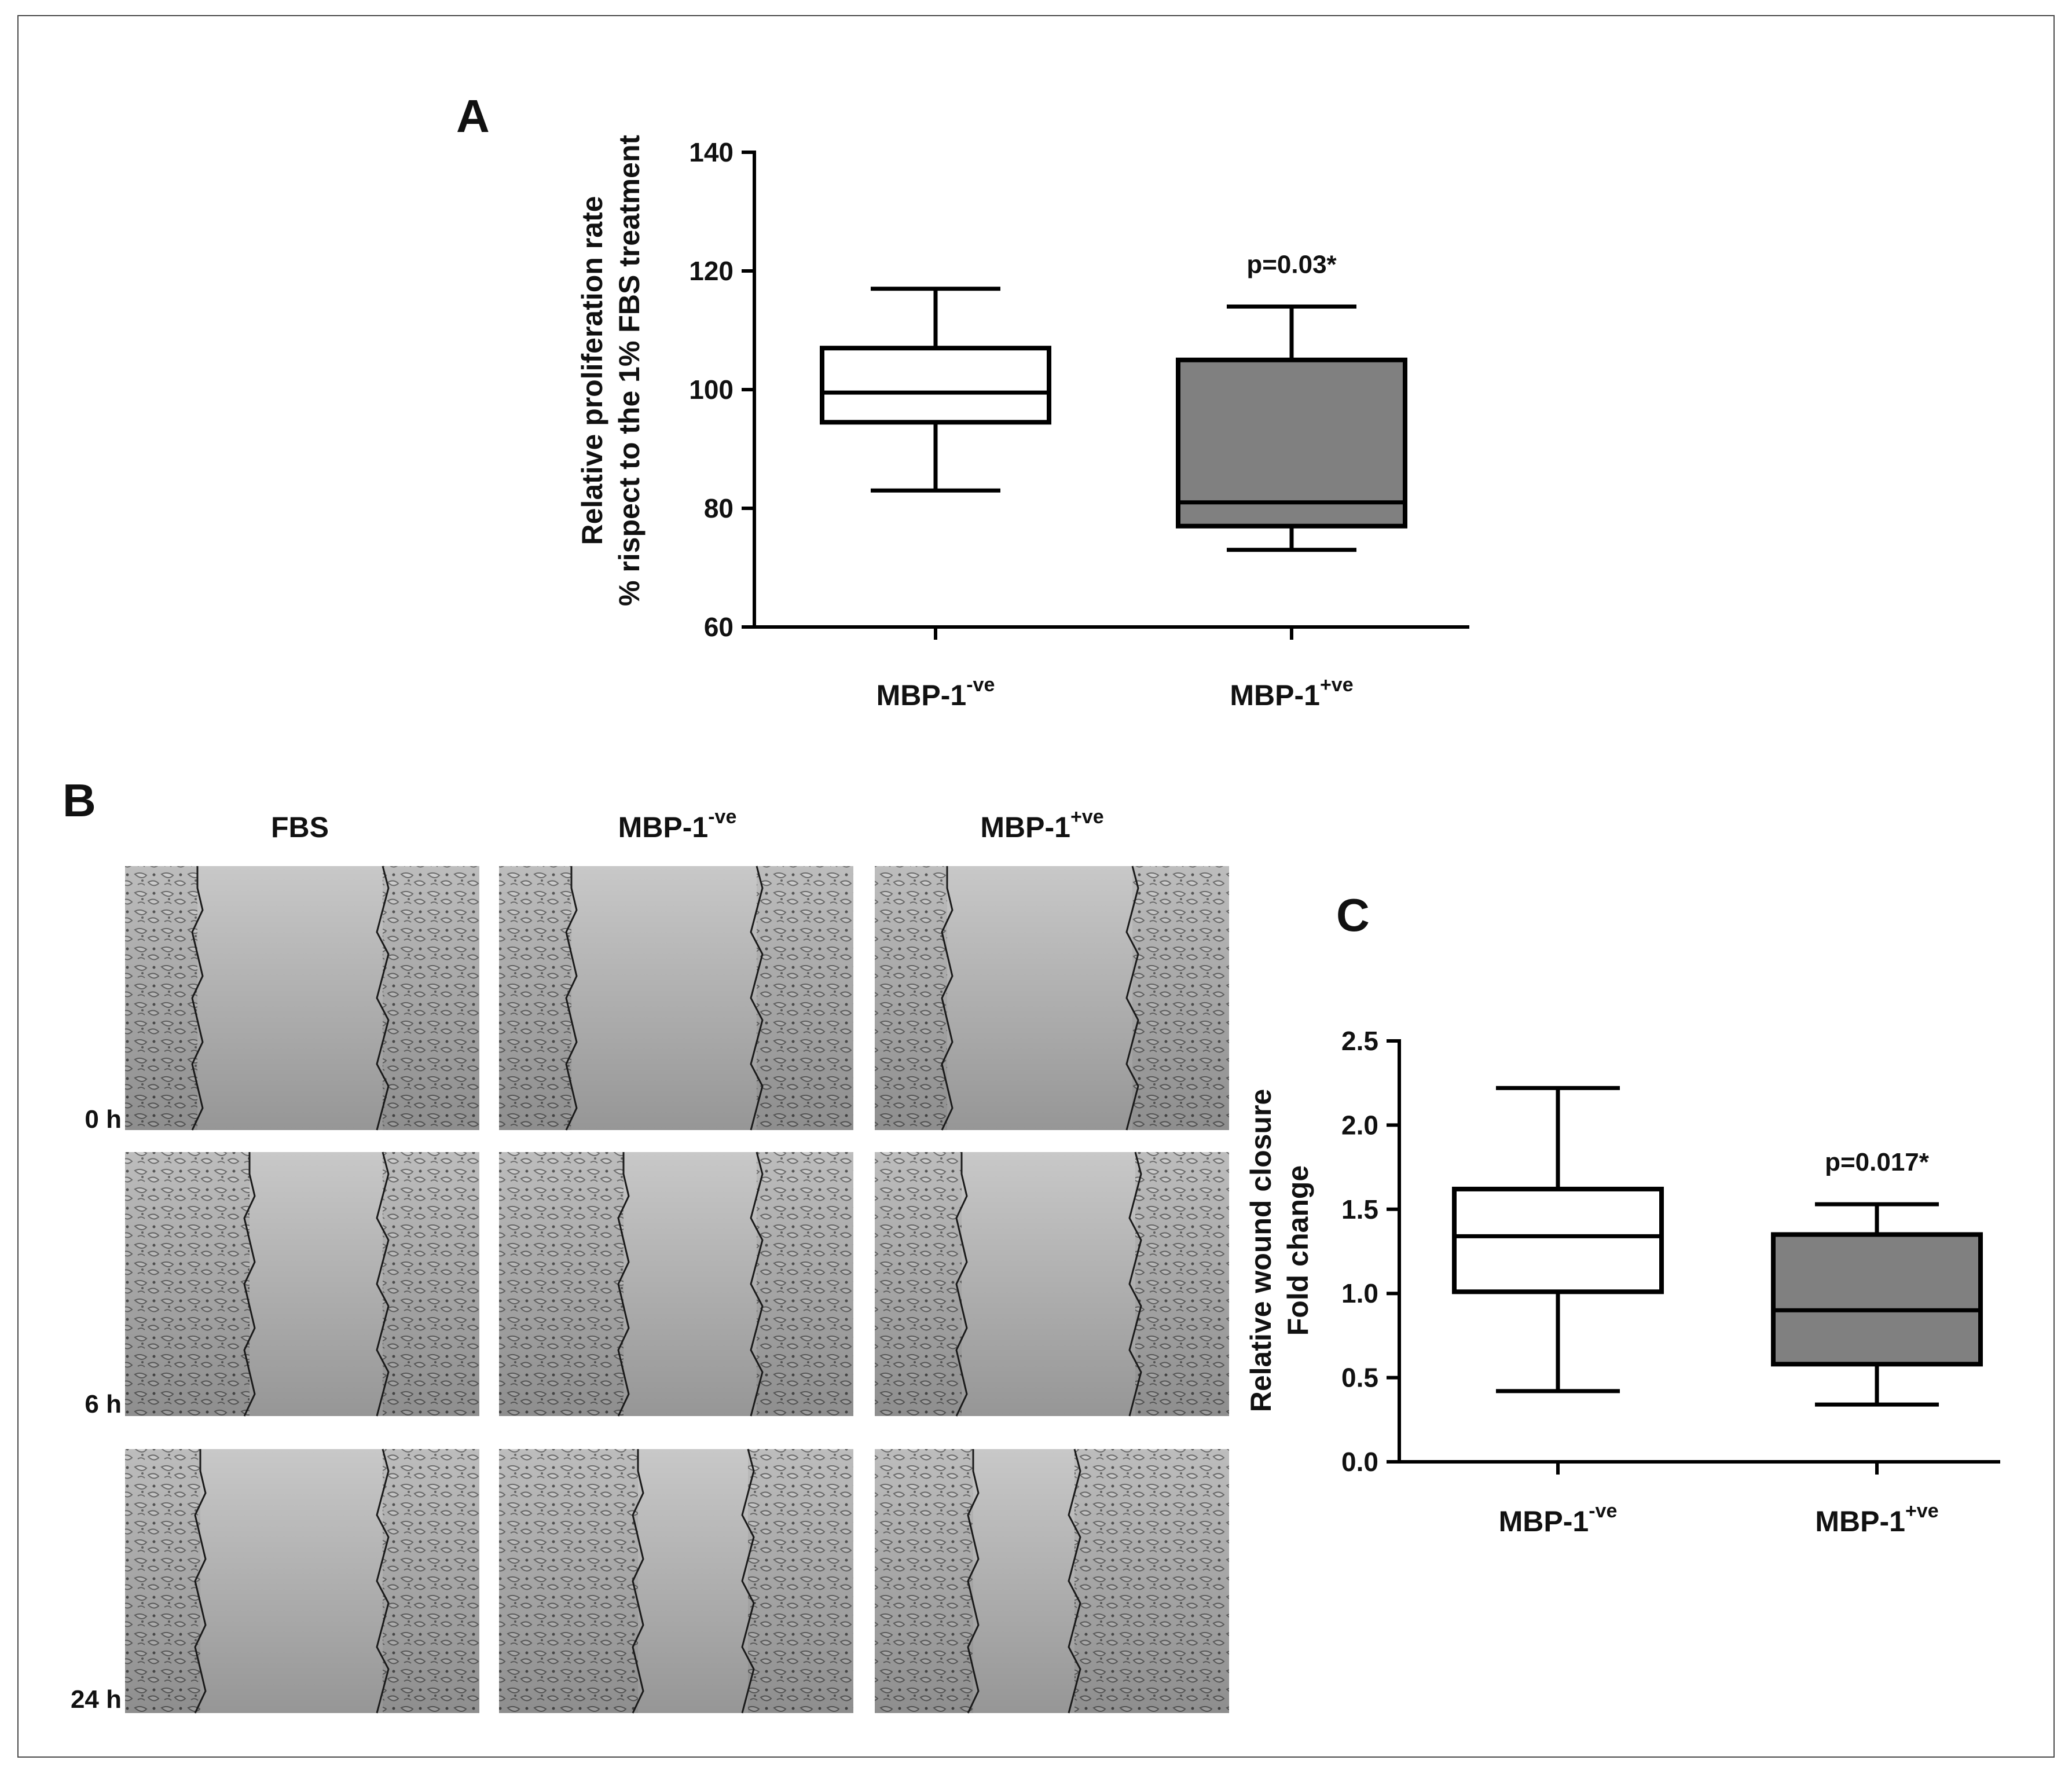 This screenshot has width=2072, height=1775. Describe the element at coordinates (711, 271) in the screenshot. I see `chart-a-ytick-label-3: 120` at that location.